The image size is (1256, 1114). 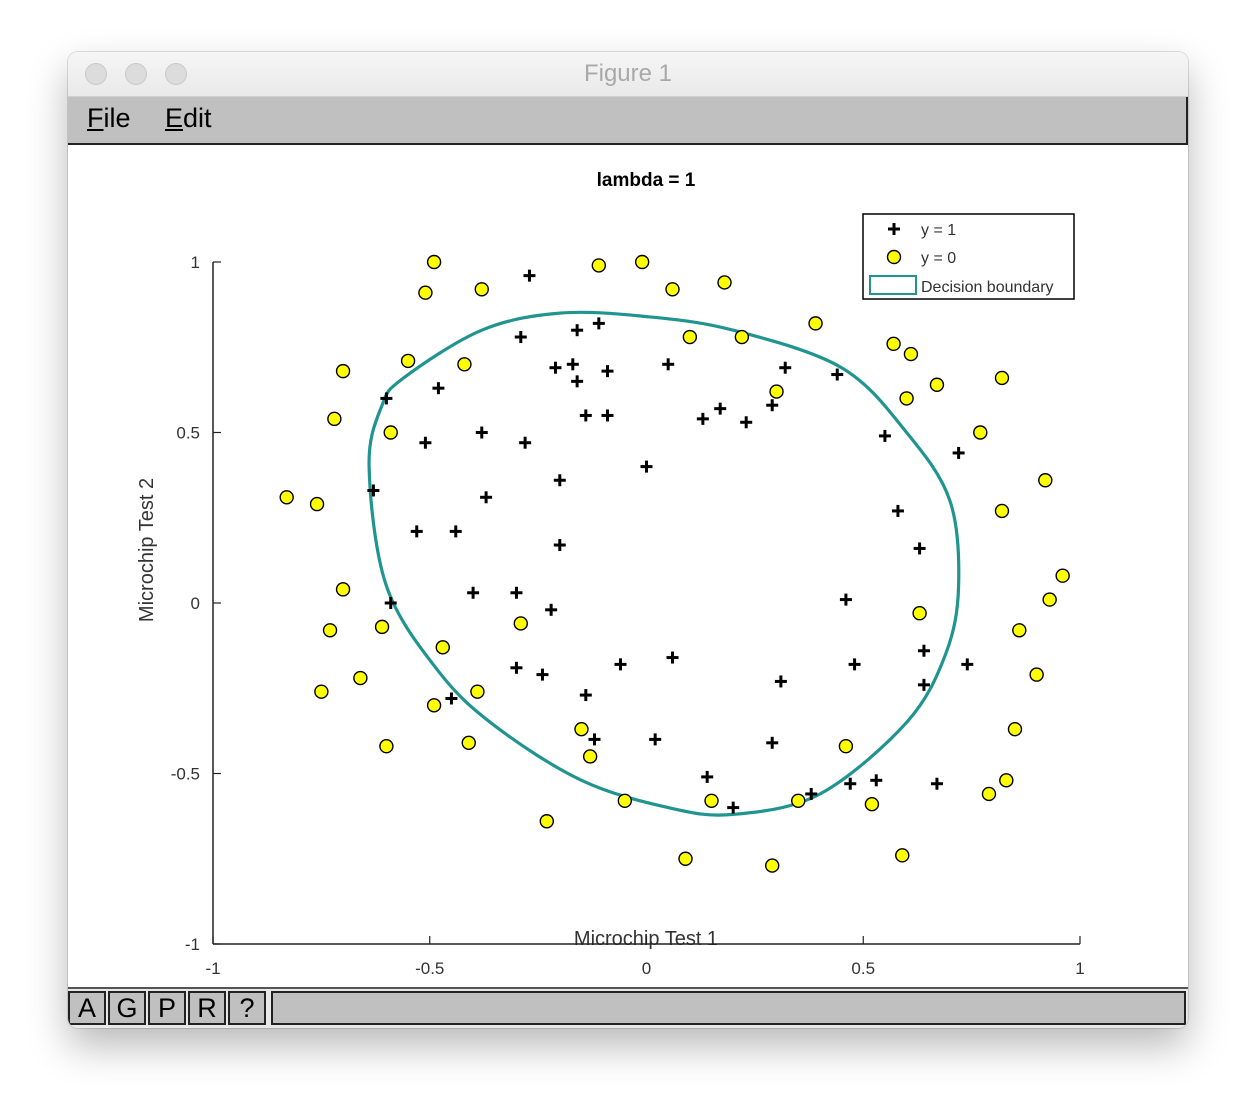 I want to click on toolbar-button-p: P, so click(x=167, y=1008).